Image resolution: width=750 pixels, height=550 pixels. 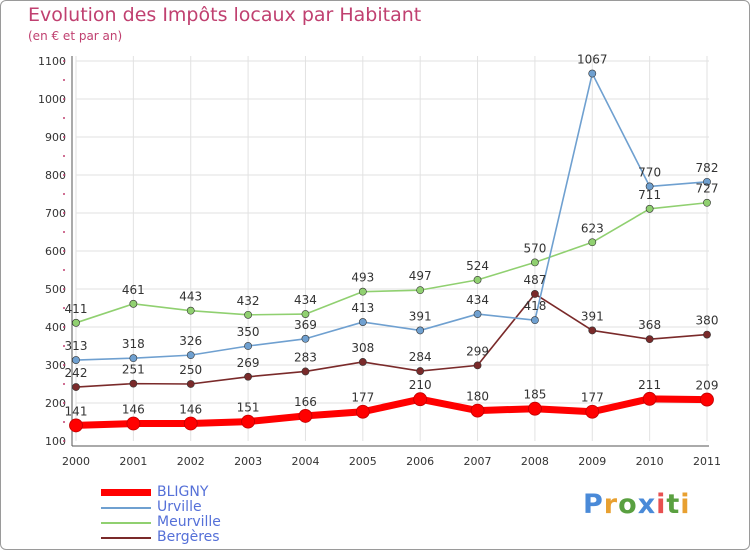 What do you see at coordinates (190, 370) in the screenshot?
I see `data-label: 250` at bounding box center [190, 370].